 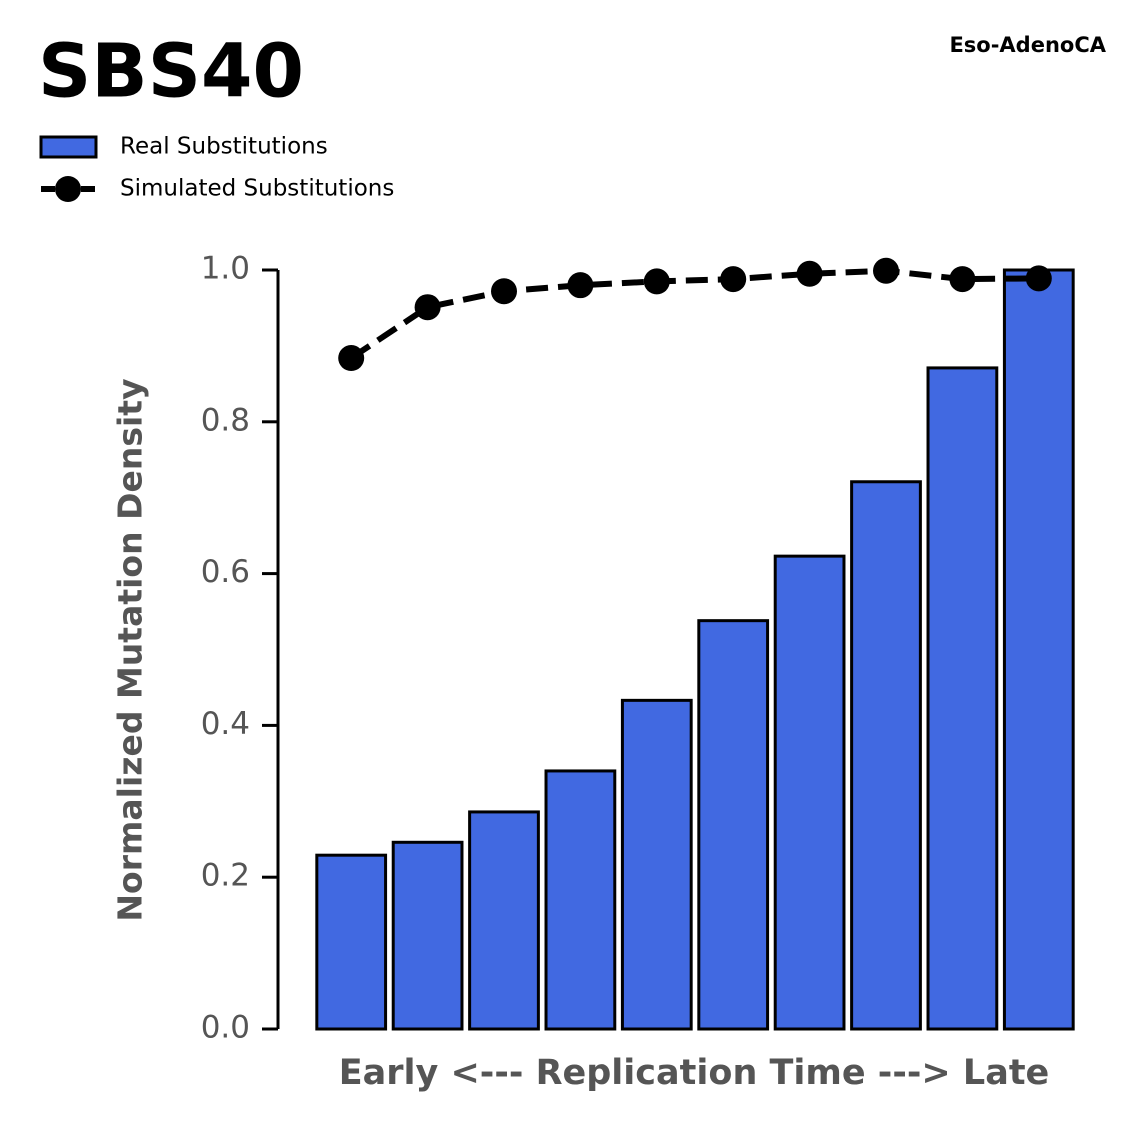 I want to click on y-tick-label: 0.2, so click(x=225, y=876).